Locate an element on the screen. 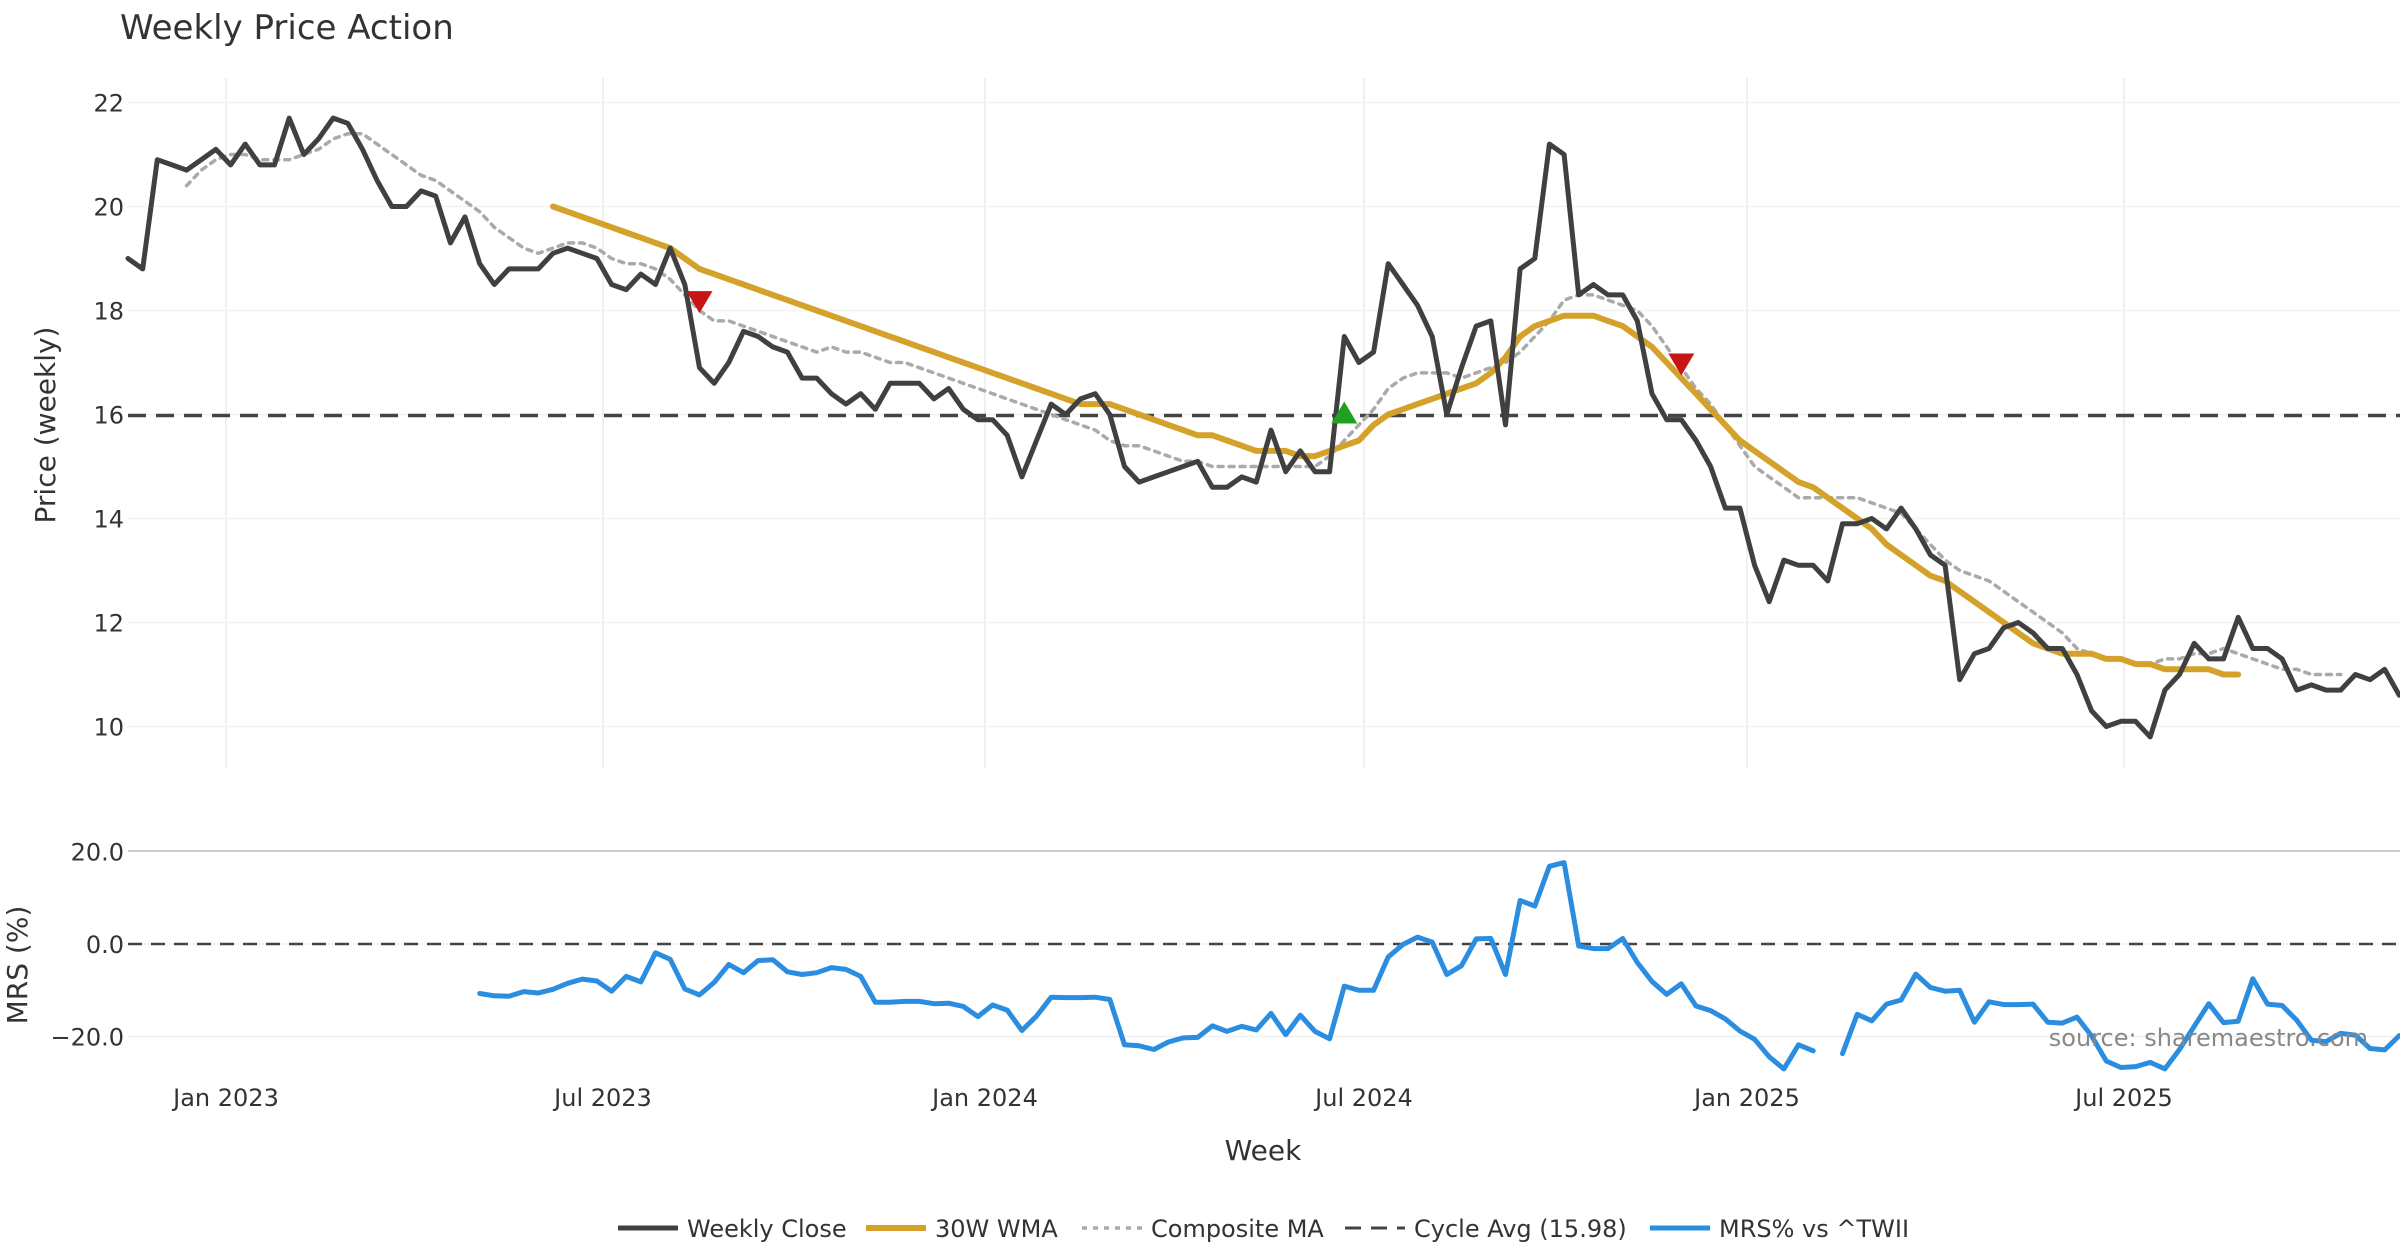 This screenshot has width=2400, height=1260. y-tick-label: 12 is located at coordinates (108, 624).